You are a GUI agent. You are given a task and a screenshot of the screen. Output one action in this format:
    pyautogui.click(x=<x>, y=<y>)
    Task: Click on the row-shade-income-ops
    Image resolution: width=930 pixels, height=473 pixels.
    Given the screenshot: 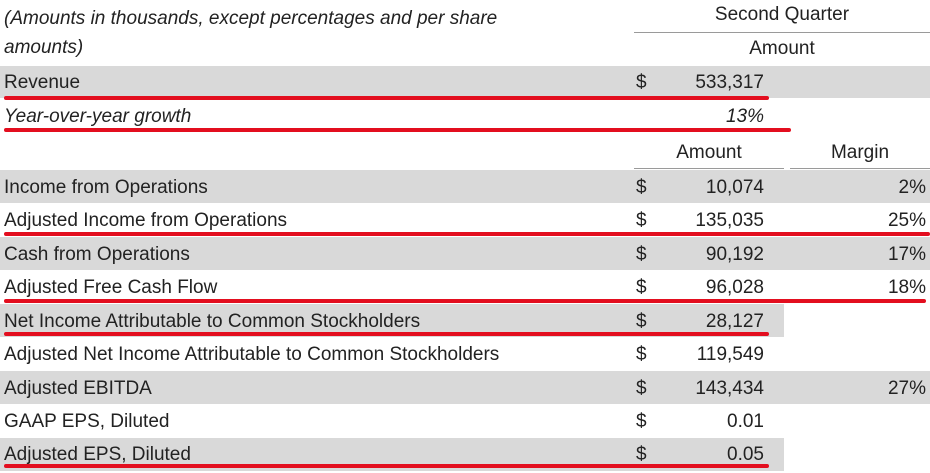 What is the action you would take?
    pyautogui.click(x=465, y=186)
    